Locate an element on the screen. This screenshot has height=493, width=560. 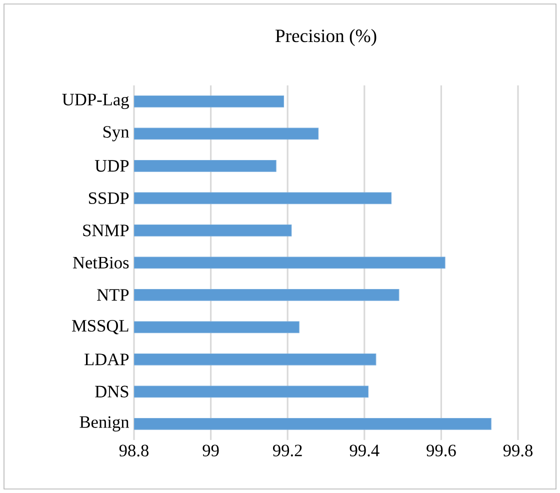
y-tick-label: UDP is located at coordinates (111, 166).